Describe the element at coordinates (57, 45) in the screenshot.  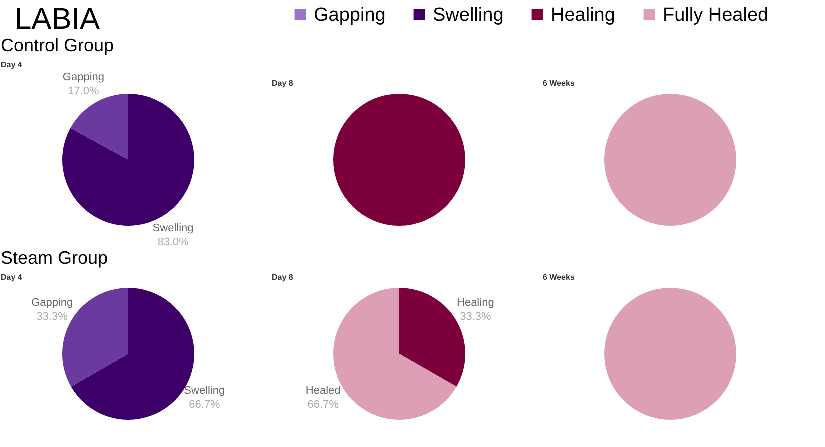
I see `chart-subtitle: Control Group` at that location.